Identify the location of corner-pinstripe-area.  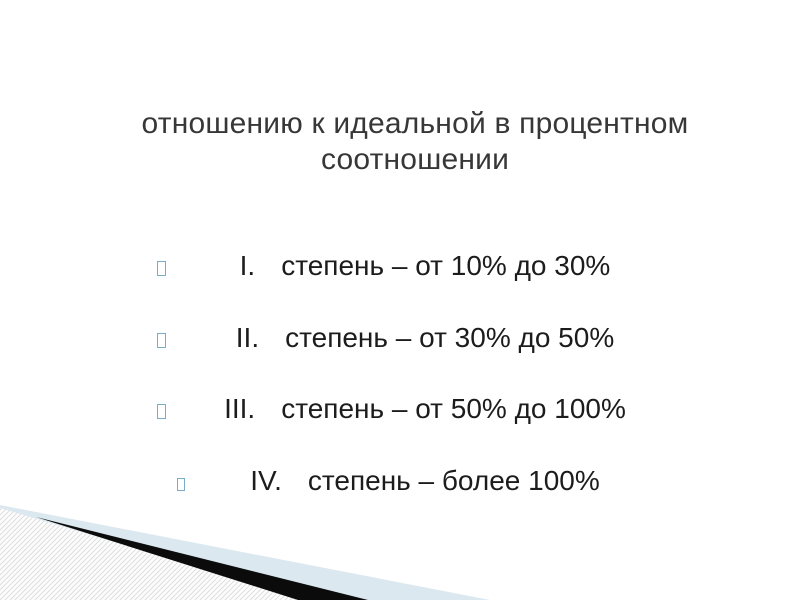
(155, 554).